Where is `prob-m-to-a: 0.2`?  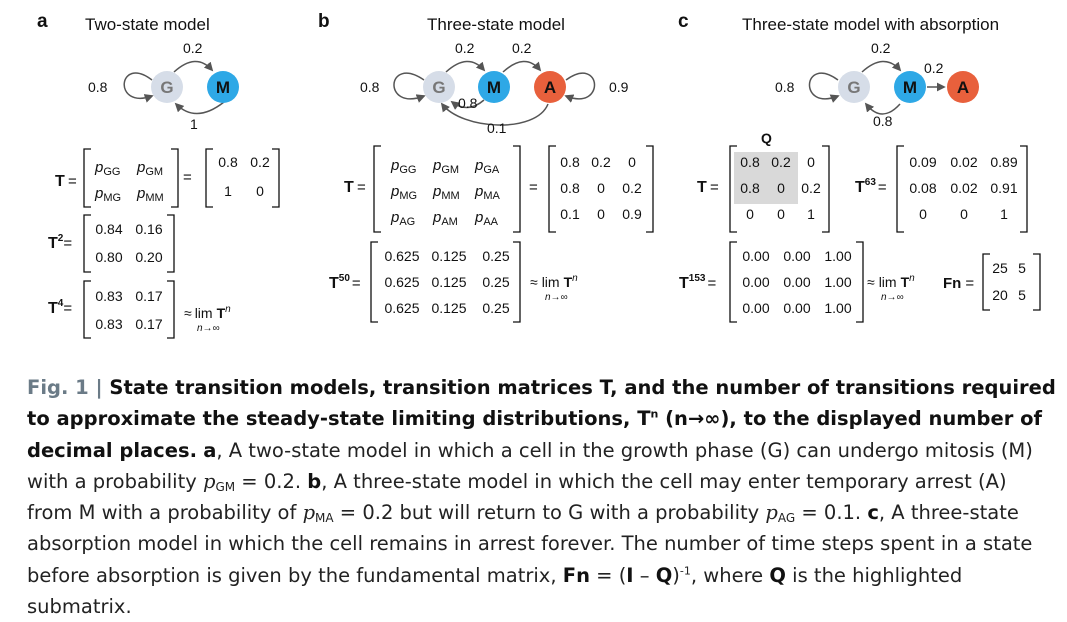
prob-m-to-a: 0.2 is located at coordinates (522, 48).